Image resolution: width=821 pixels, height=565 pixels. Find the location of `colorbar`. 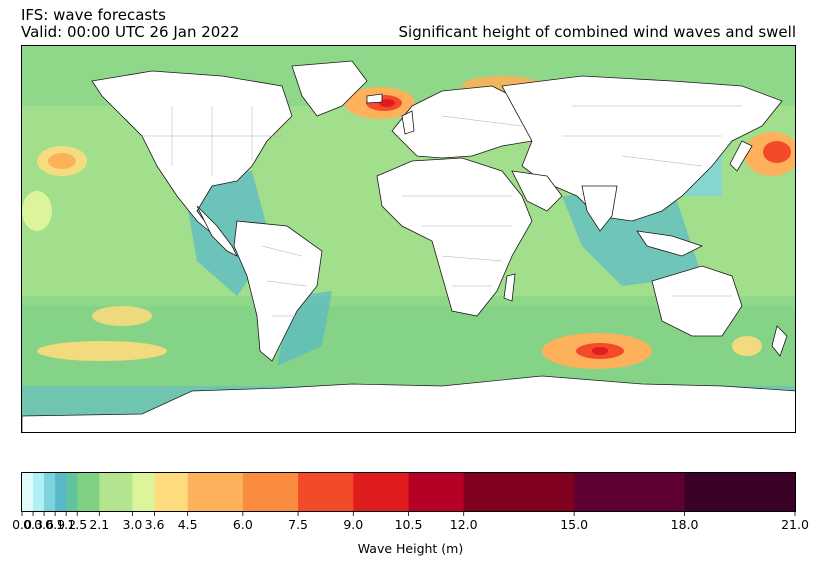

colorbar is located at coordinates (408, 492).